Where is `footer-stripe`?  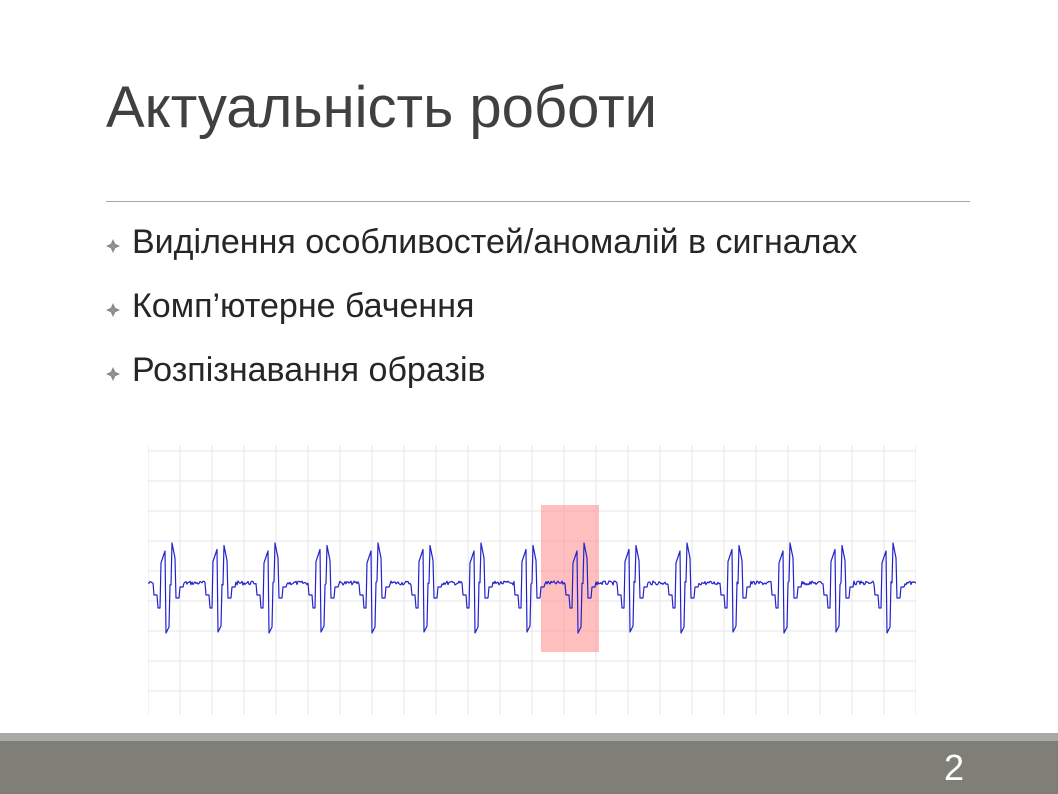
footer-stripe is located at coordinates (529, 737).